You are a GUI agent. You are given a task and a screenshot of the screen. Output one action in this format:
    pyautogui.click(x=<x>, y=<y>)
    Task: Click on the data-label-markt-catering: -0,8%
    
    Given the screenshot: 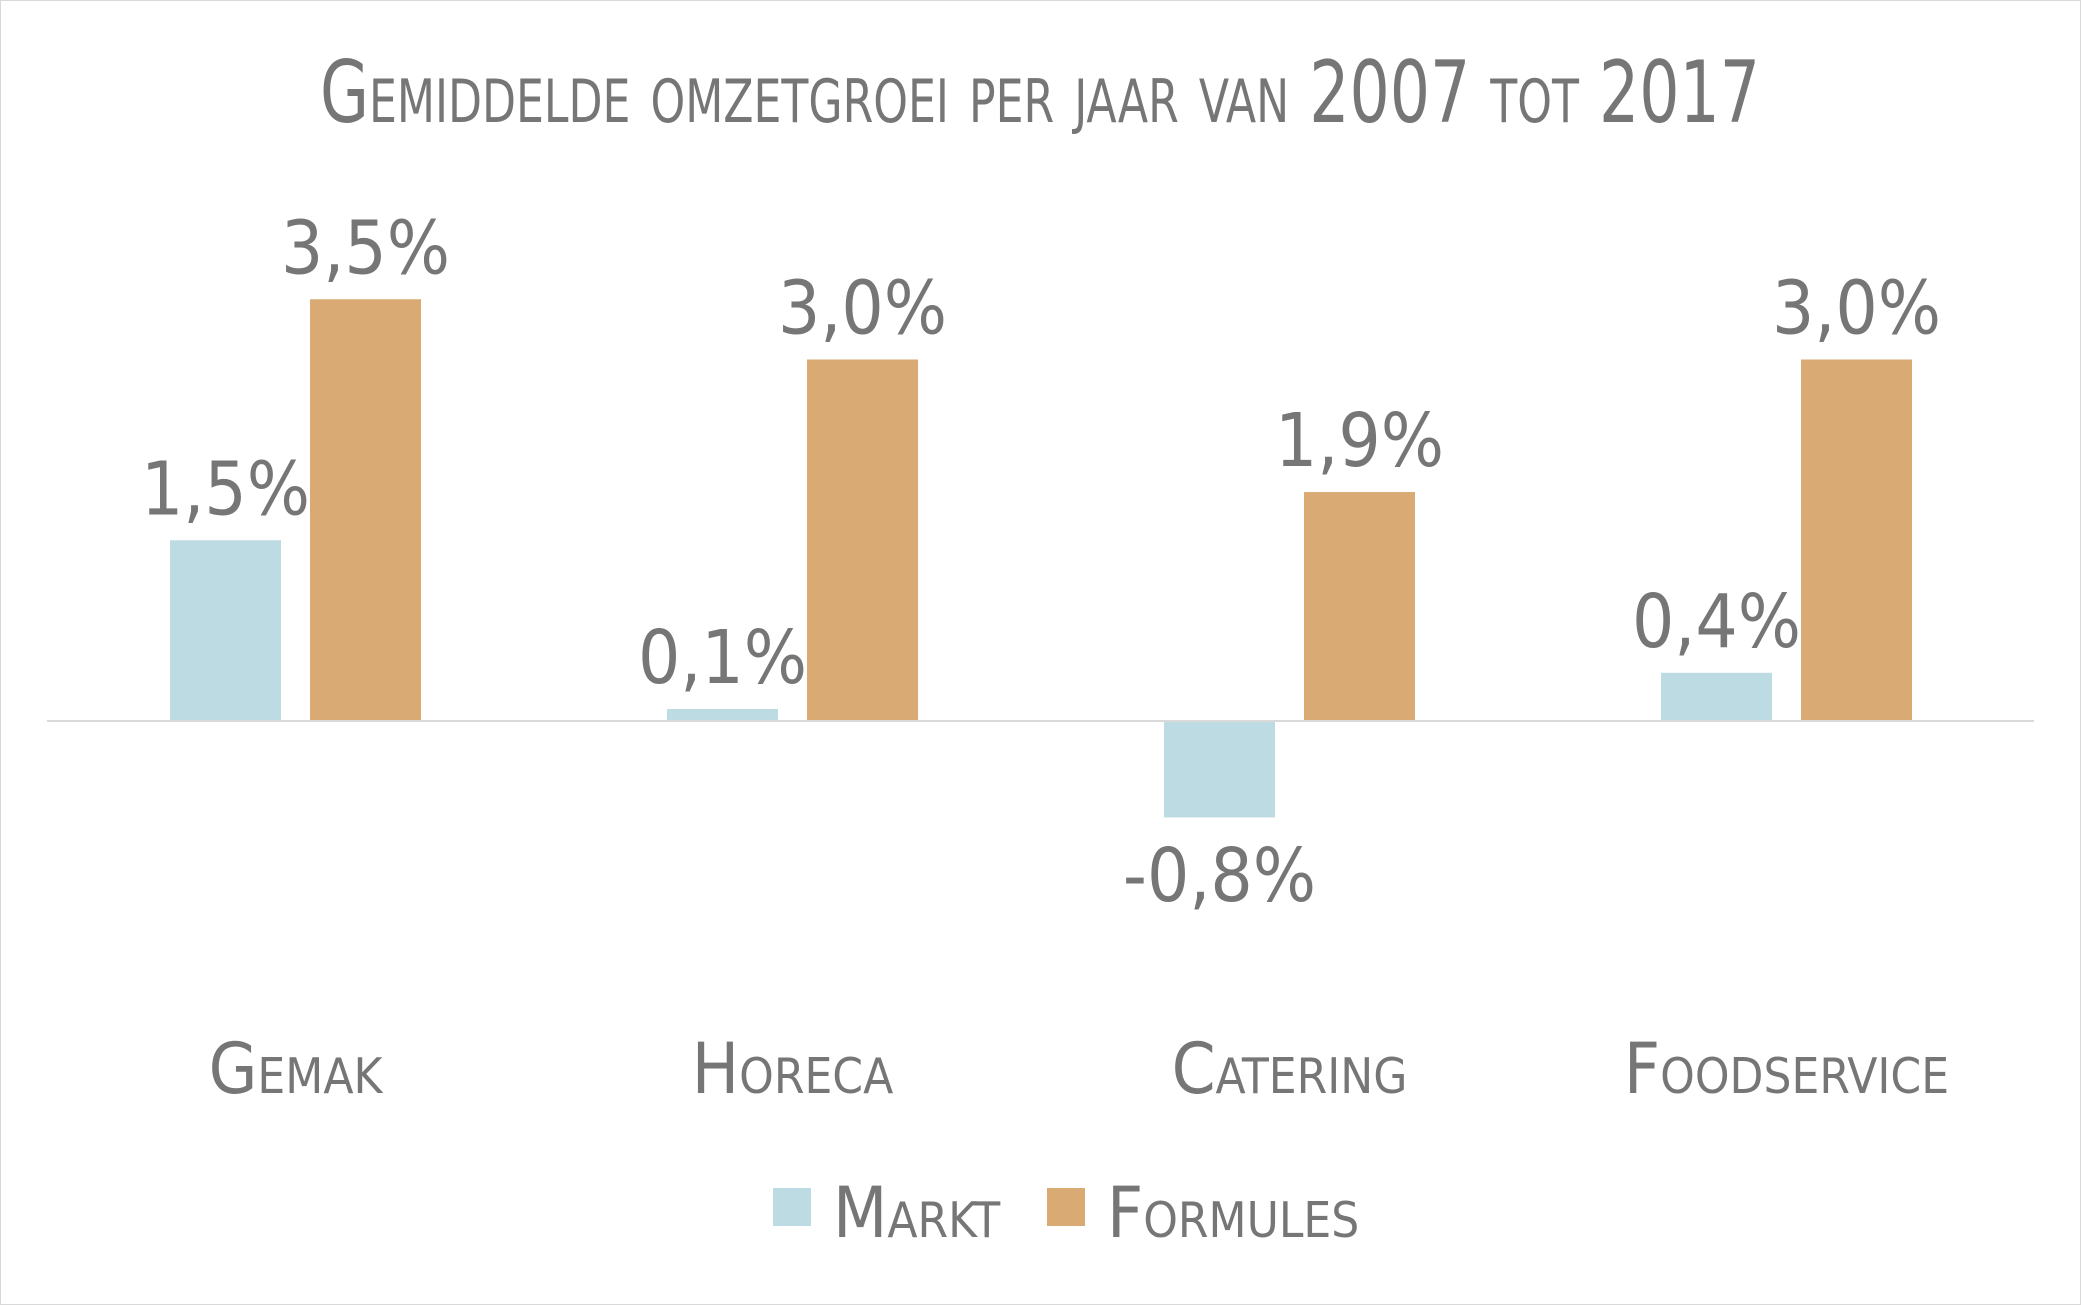 What is the action you would take?
    pyautogui.click(x=1219, y=876)
    